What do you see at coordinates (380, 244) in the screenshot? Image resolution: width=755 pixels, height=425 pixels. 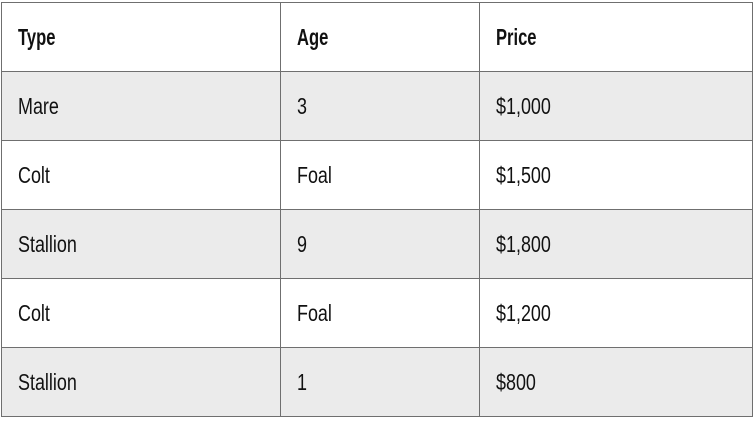 I see `cell-age: 9` at bounding box center [380, 244].